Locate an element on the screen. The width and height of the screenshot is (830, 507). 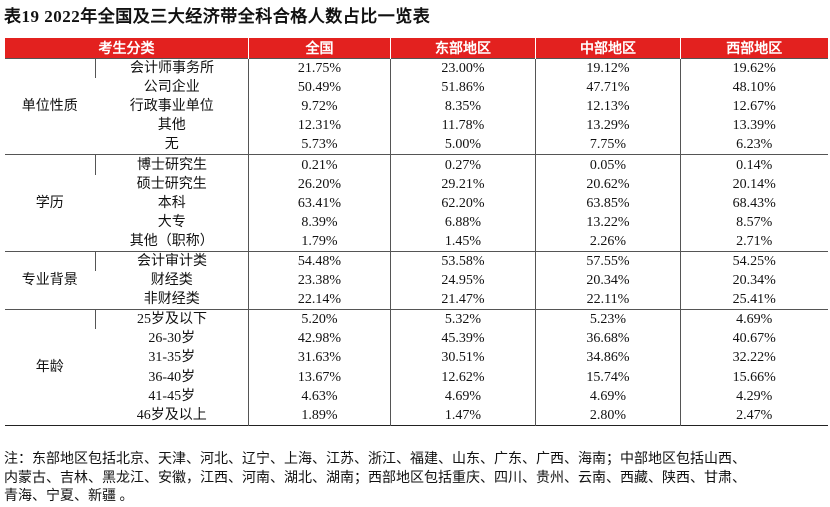
value-cell: 68.43% is located at coordinates (754, 203).